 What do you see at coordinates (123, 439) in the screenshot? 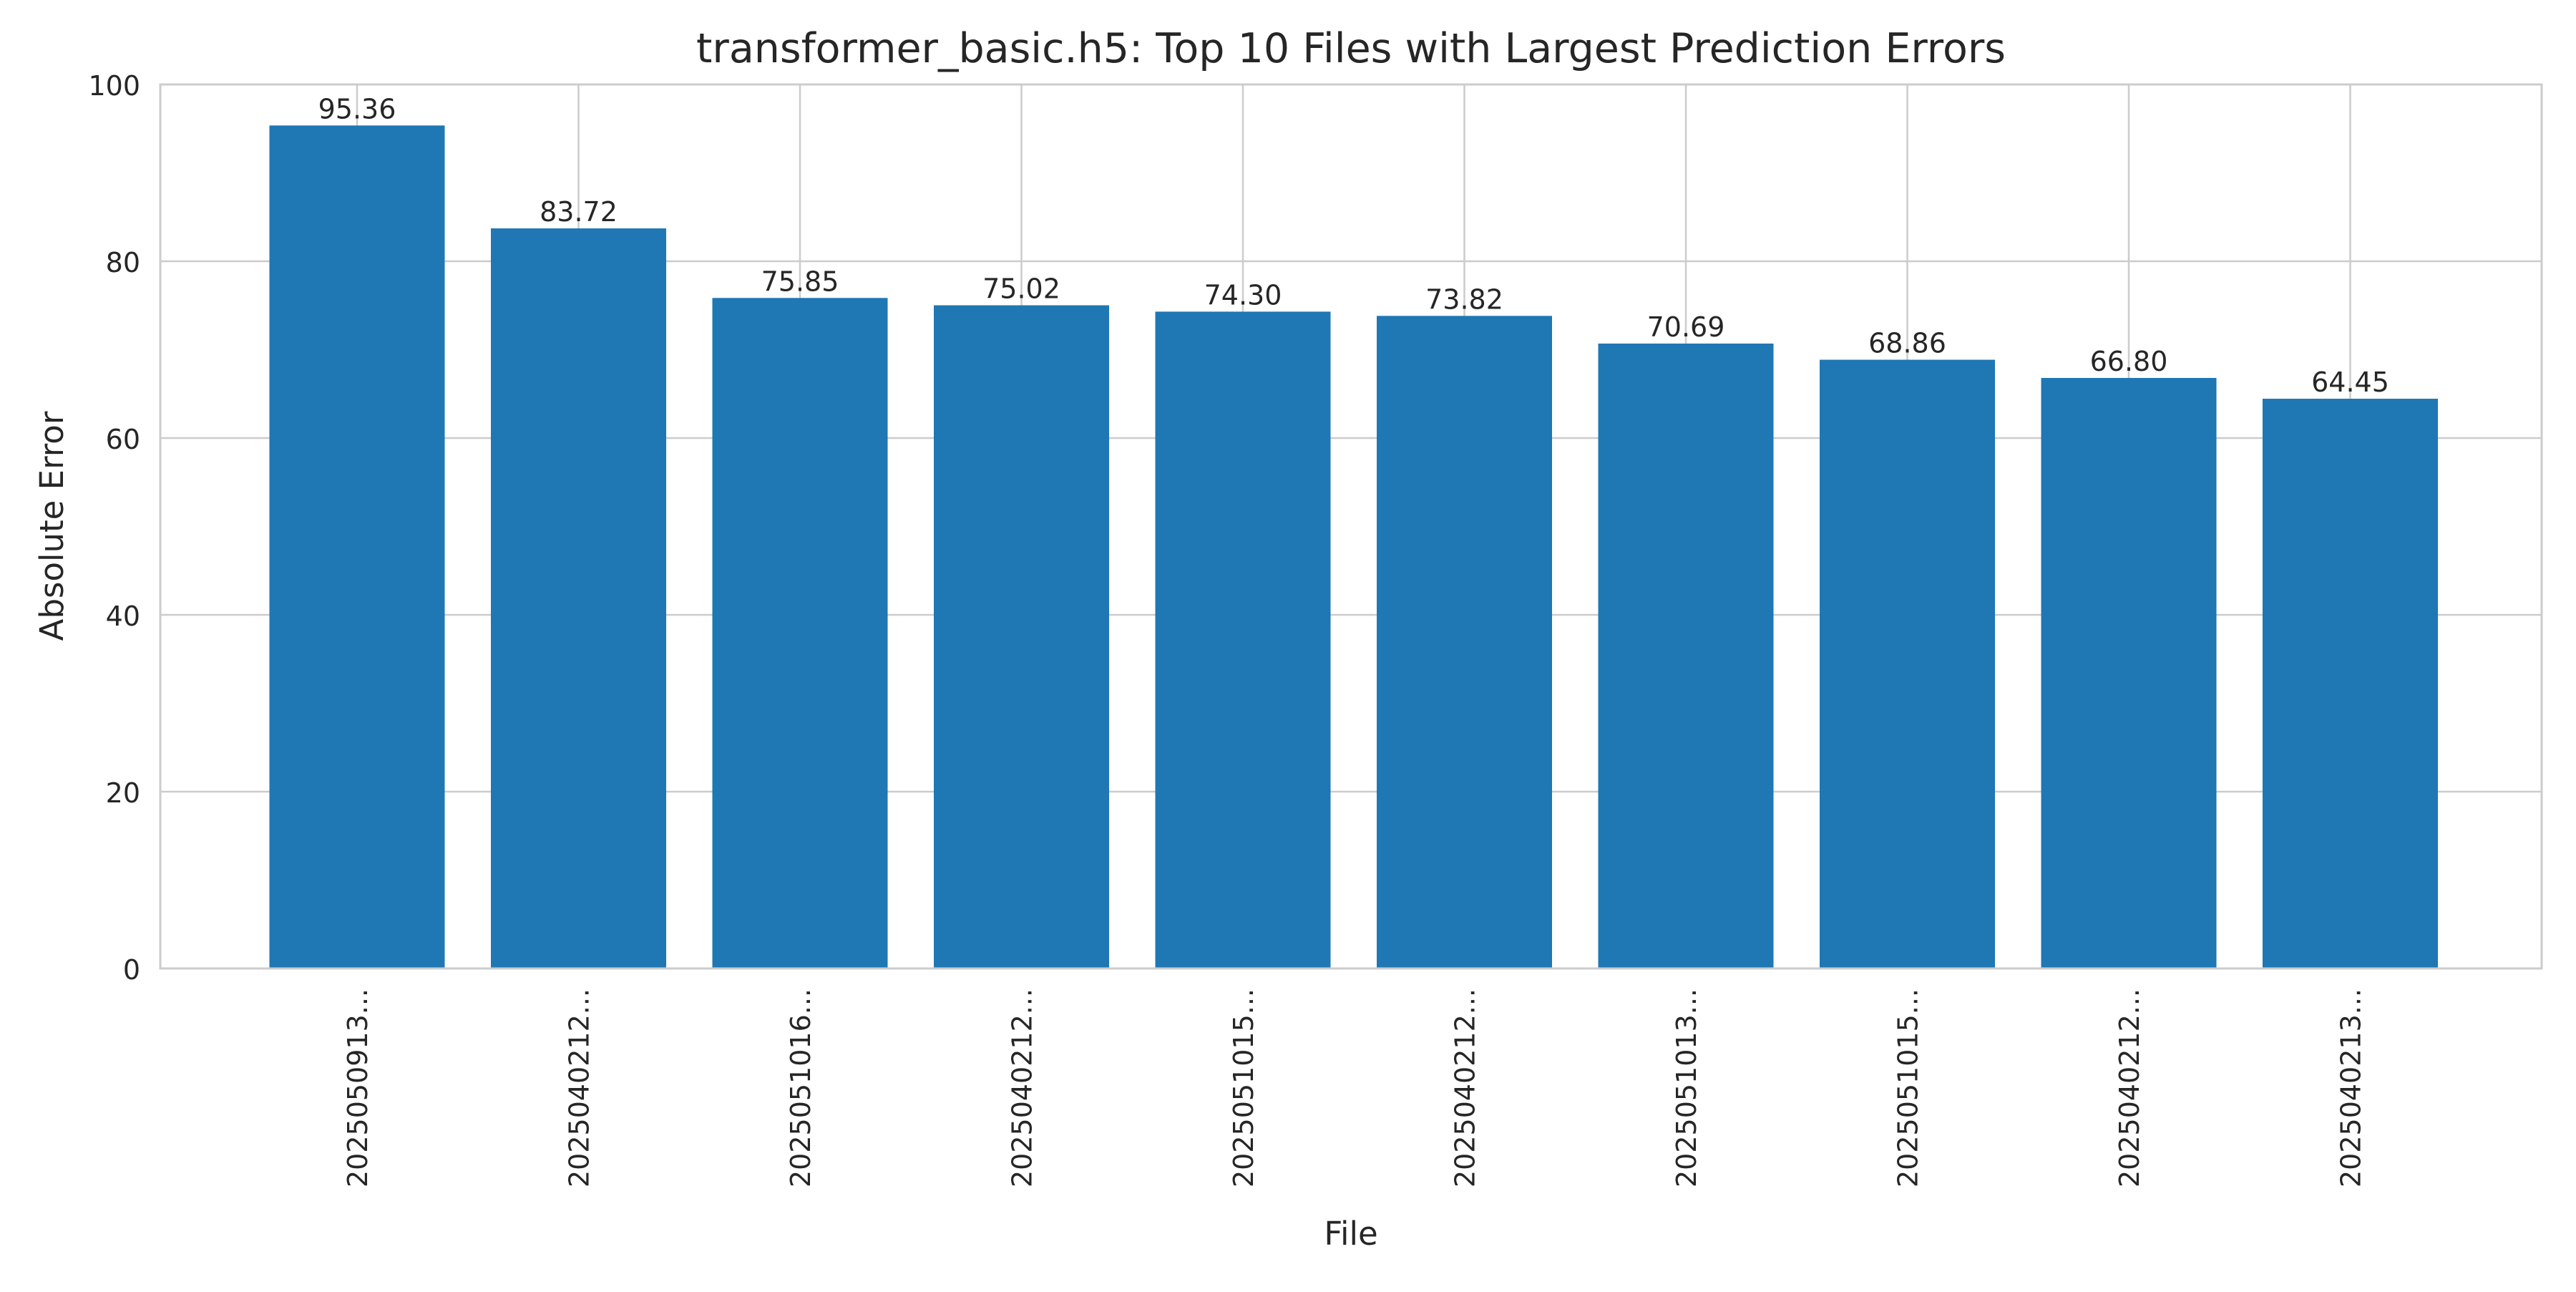
I see `y-tick-label: 60` at bounding box center [123, 439].